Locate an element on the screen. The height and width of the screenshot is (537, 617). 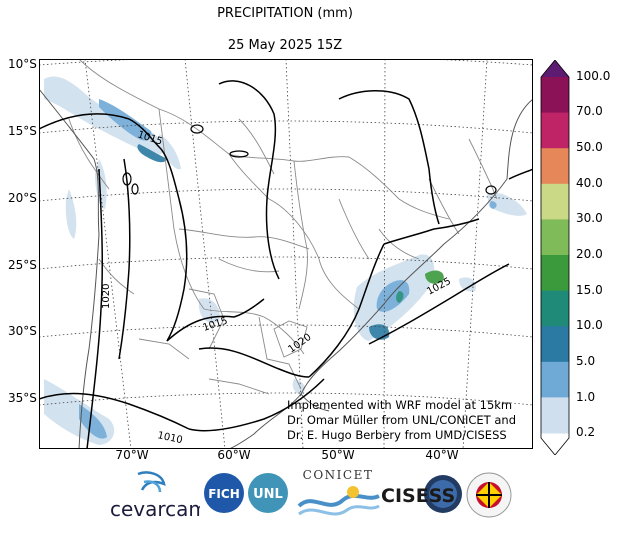
colorbar-tick: 100.0 is located at coordinates (593, 76).